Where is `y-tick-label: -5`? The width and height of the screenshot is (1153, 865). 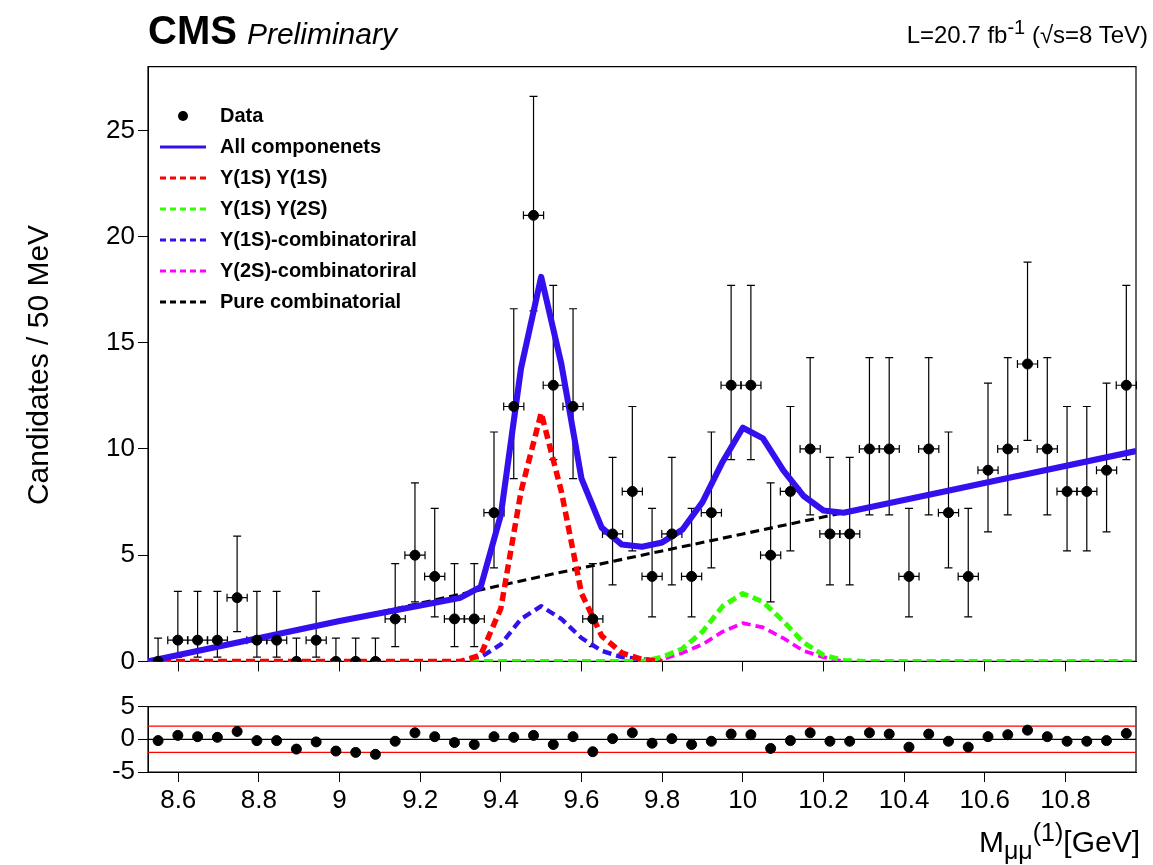
y-tick-label: -5 is located at coordinates (123, 770).